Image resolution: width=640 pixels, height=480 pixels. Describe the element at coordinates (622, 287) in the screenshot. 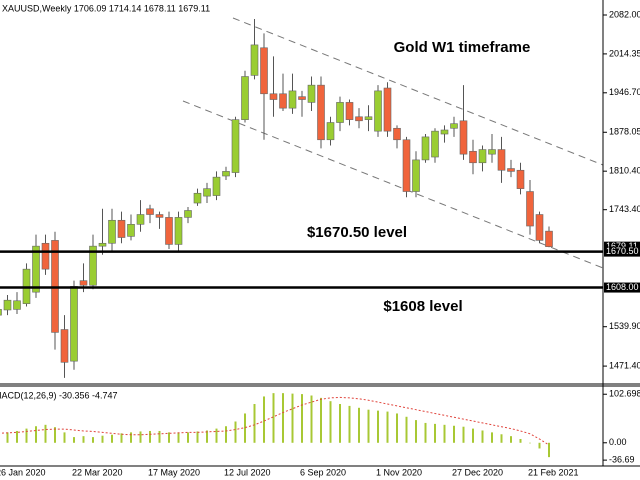

I see `level-label: 1608.00` at that location.